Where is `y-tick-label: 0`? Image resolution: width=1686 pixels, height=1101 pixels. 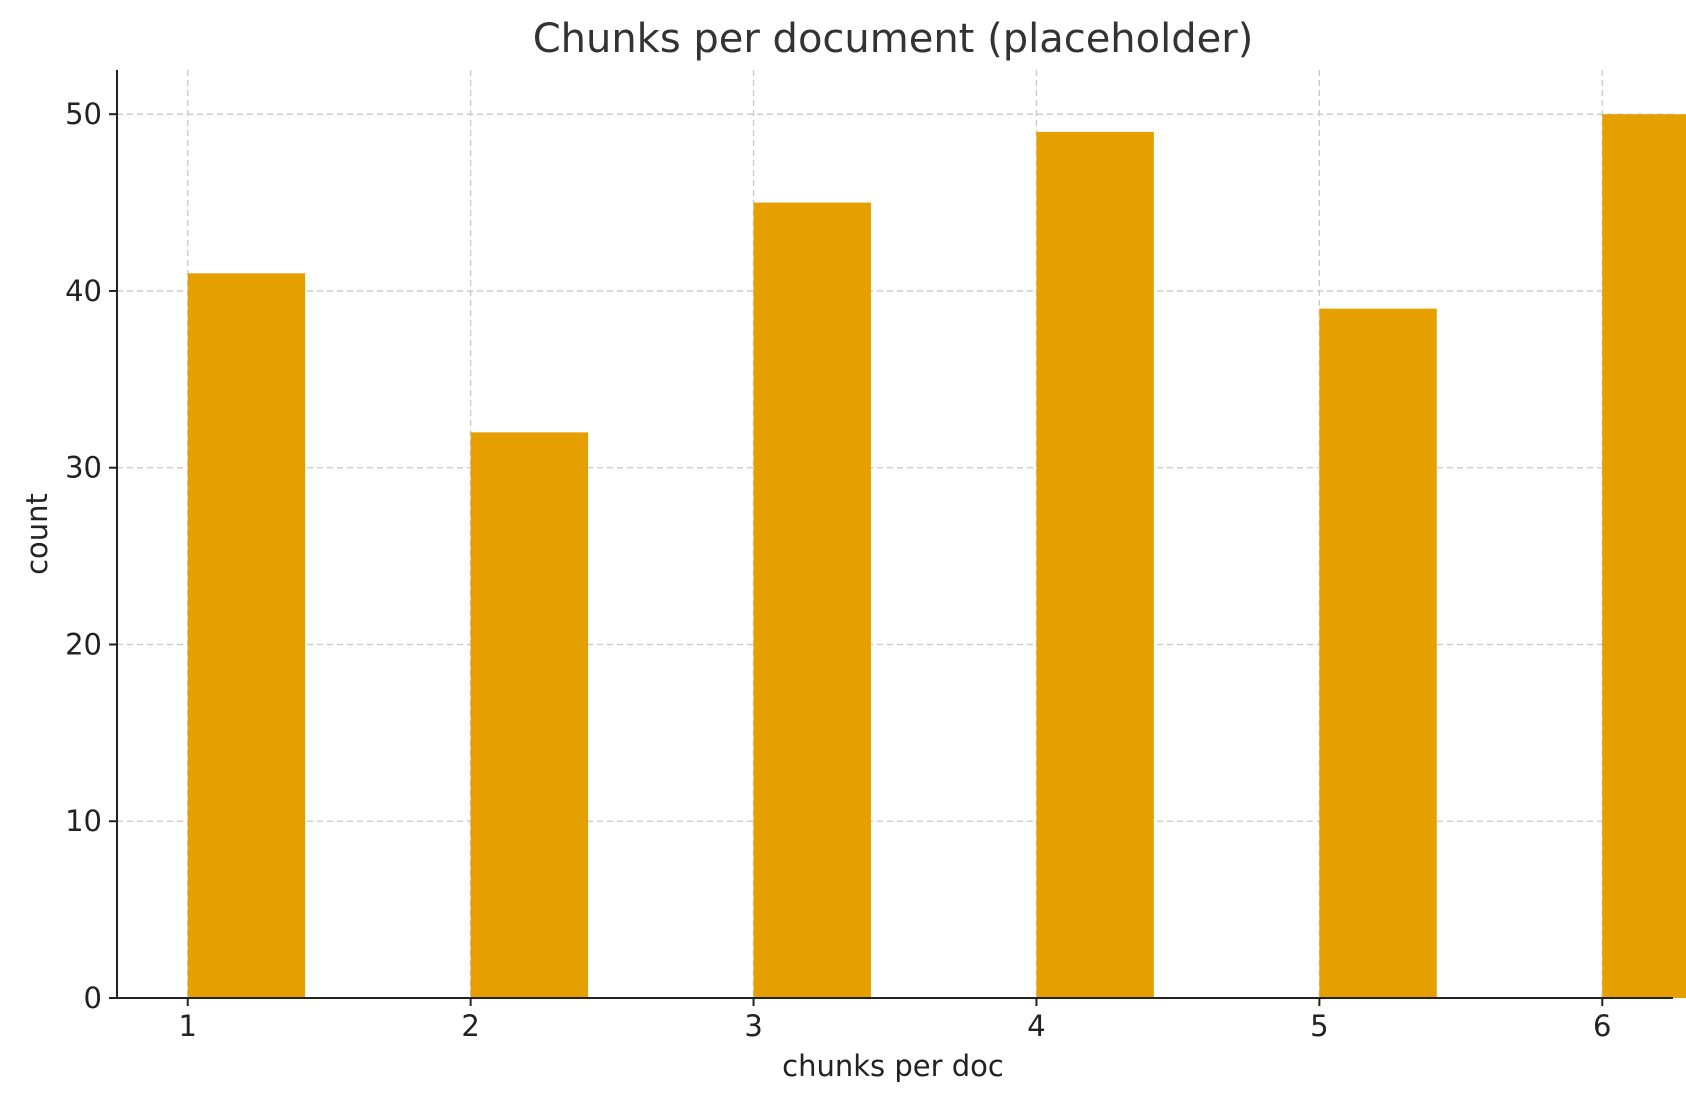 y-tick-label: 0 is located at coordinates (93, 998).